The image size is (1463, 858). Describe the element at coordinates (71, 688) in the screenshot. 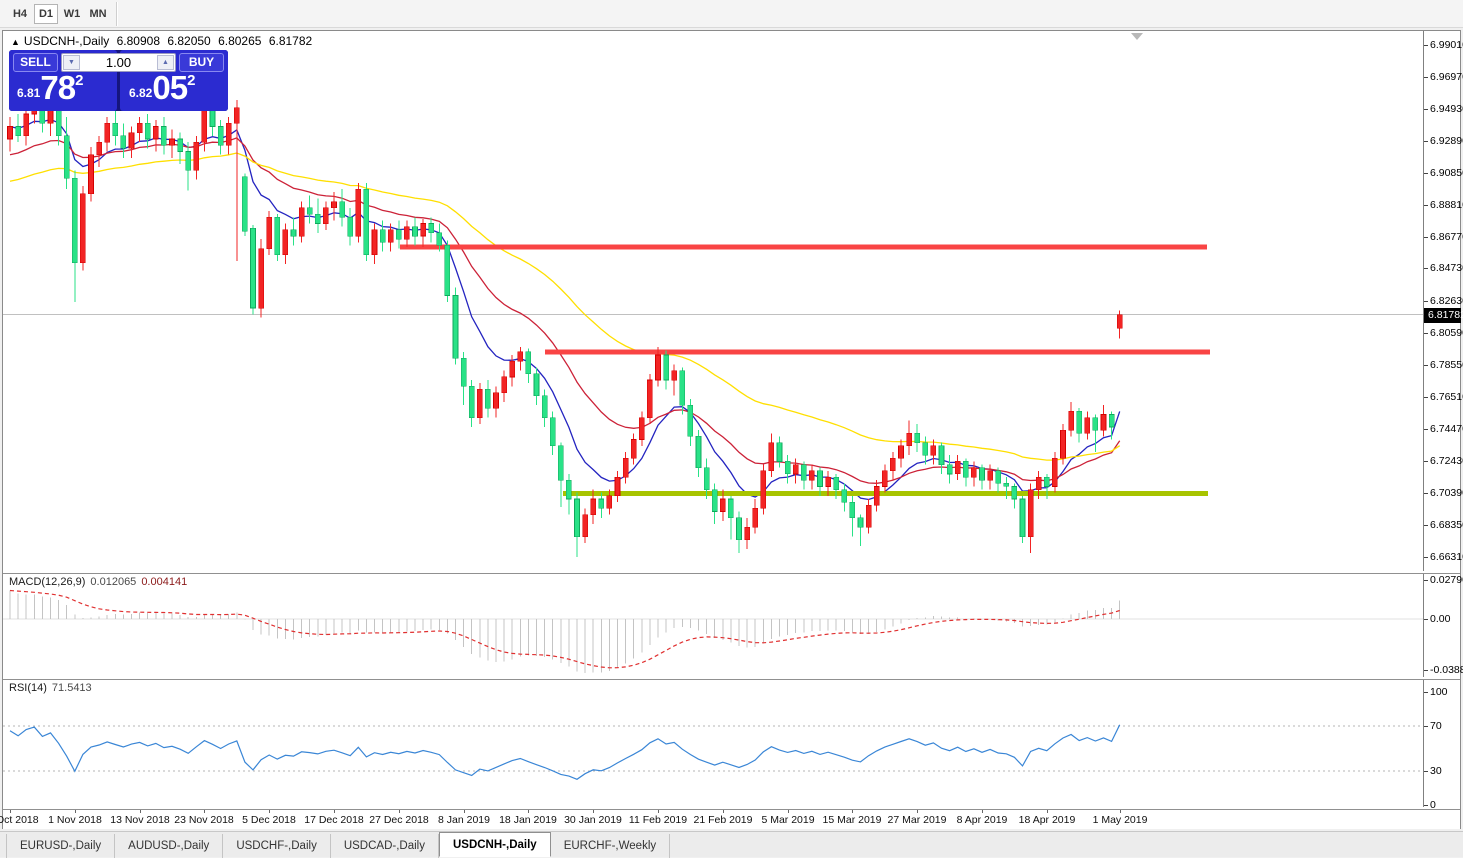

I see `rsi-value: 71.5413` at that location.